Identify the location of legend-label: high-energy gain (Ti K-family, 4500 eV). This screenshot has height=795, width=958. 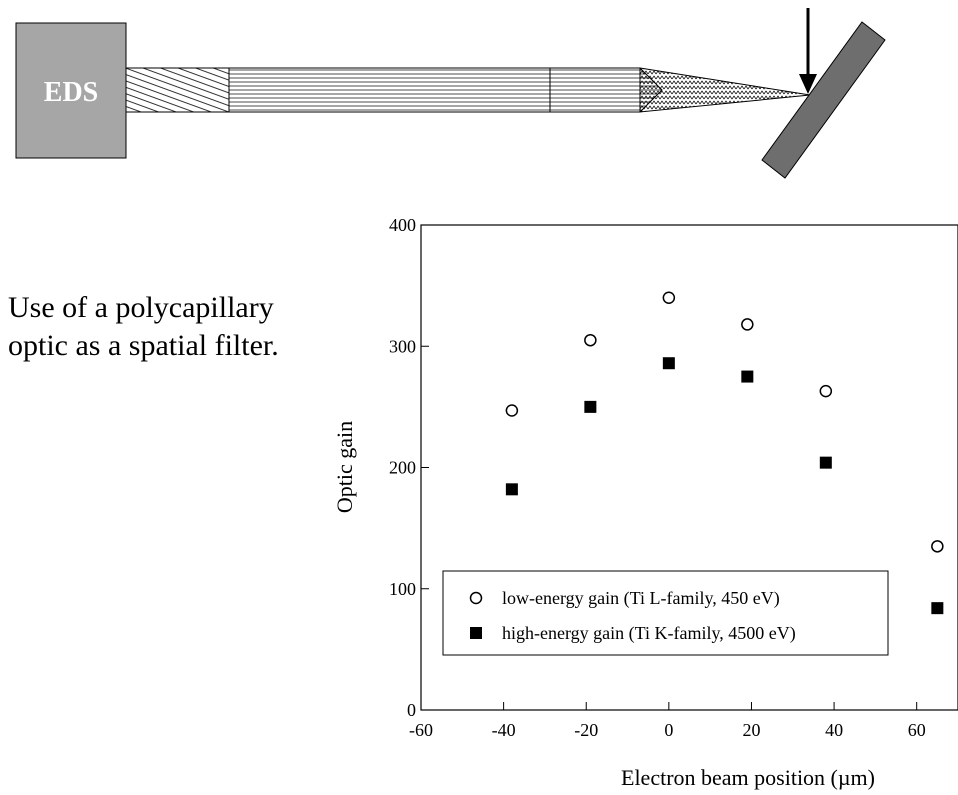
(649, 633).